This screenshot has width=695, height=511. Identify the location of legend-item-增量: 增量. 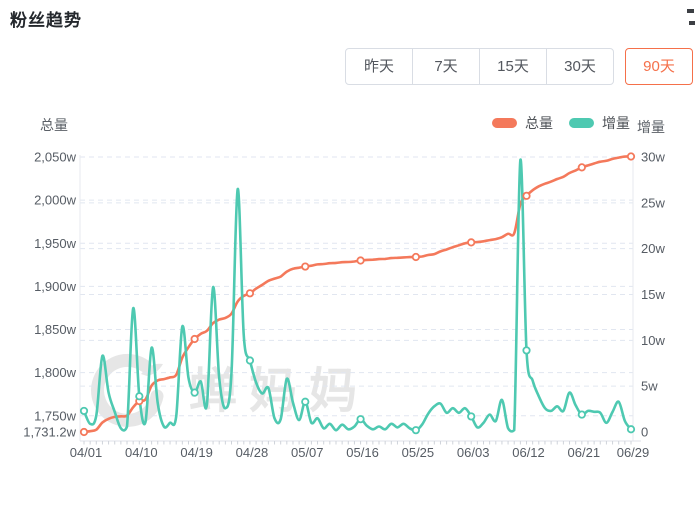
(599, 123).